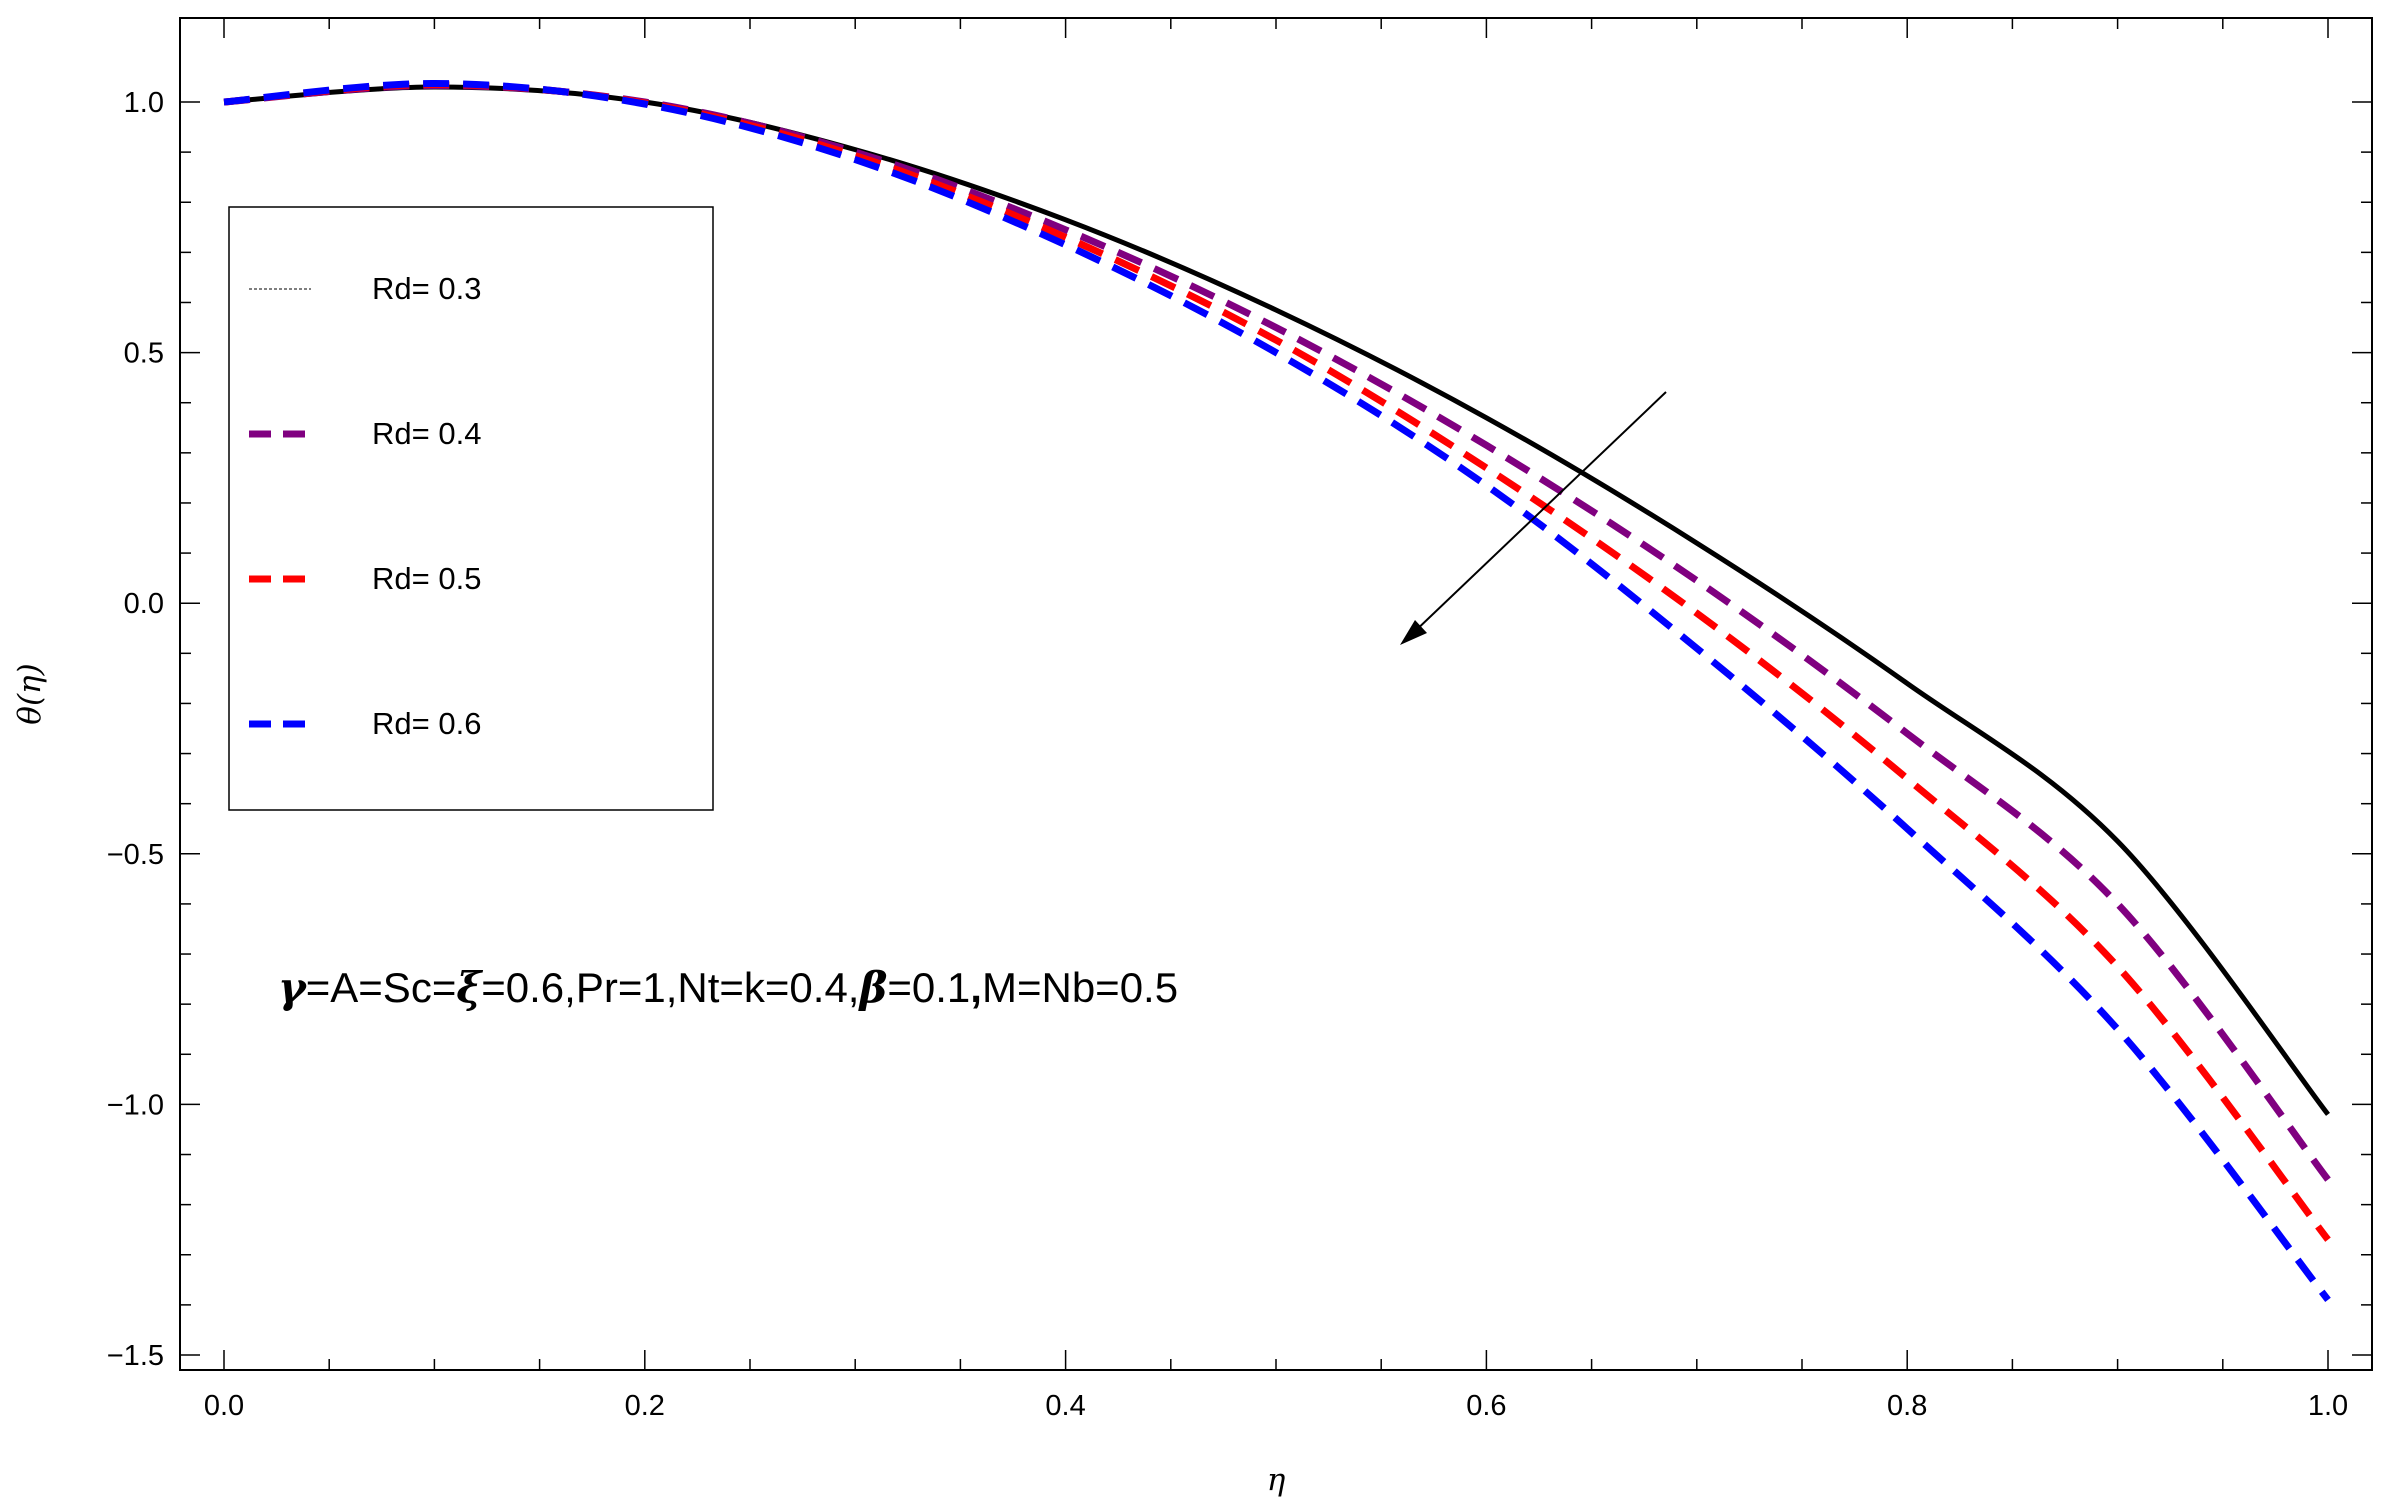  What do you see at coordinates (426, 433) in the screenshot?
I see `legend-label-rd-0.4: Rd= 0.4` at bounding box center [426, 433].